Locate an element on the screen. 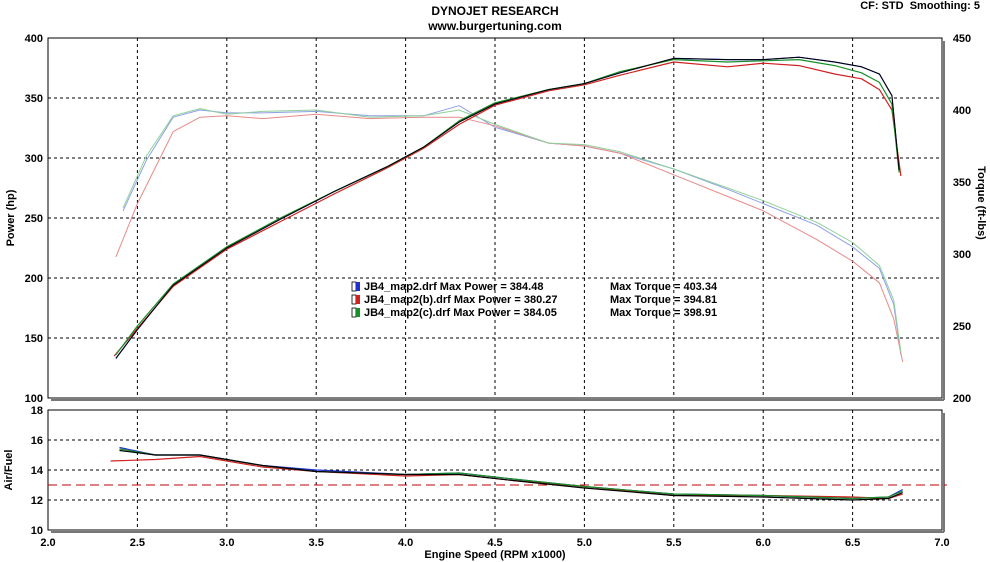  afr-curve is located at coordinates (511, 475).